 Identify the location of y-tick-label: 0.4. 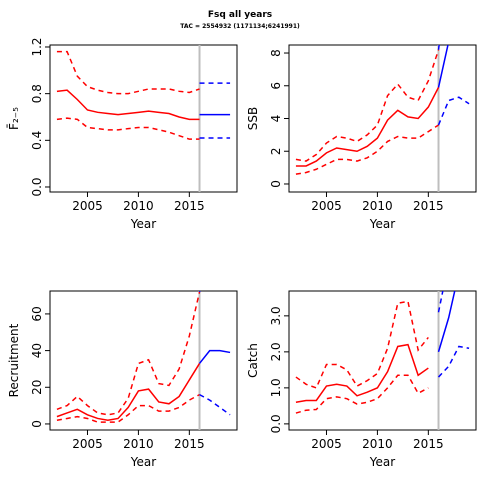
(37, 140).